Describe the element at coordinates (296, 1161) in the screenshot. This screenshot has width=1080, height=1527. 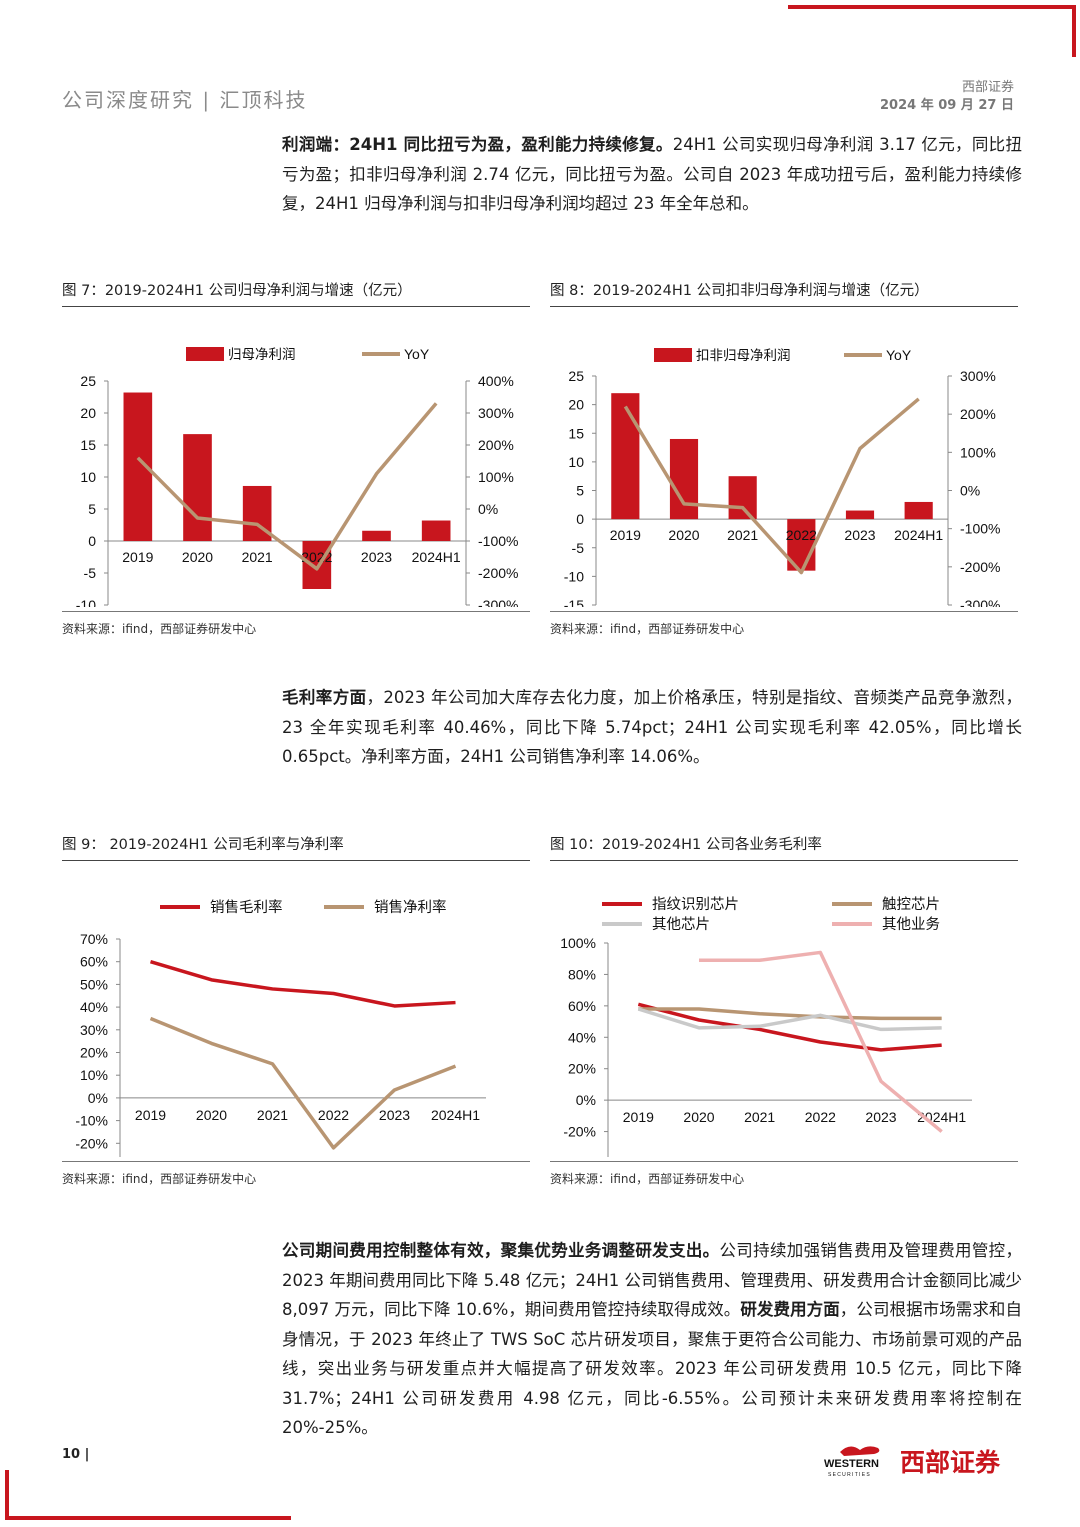
I see `figure-9-divider` at that location.